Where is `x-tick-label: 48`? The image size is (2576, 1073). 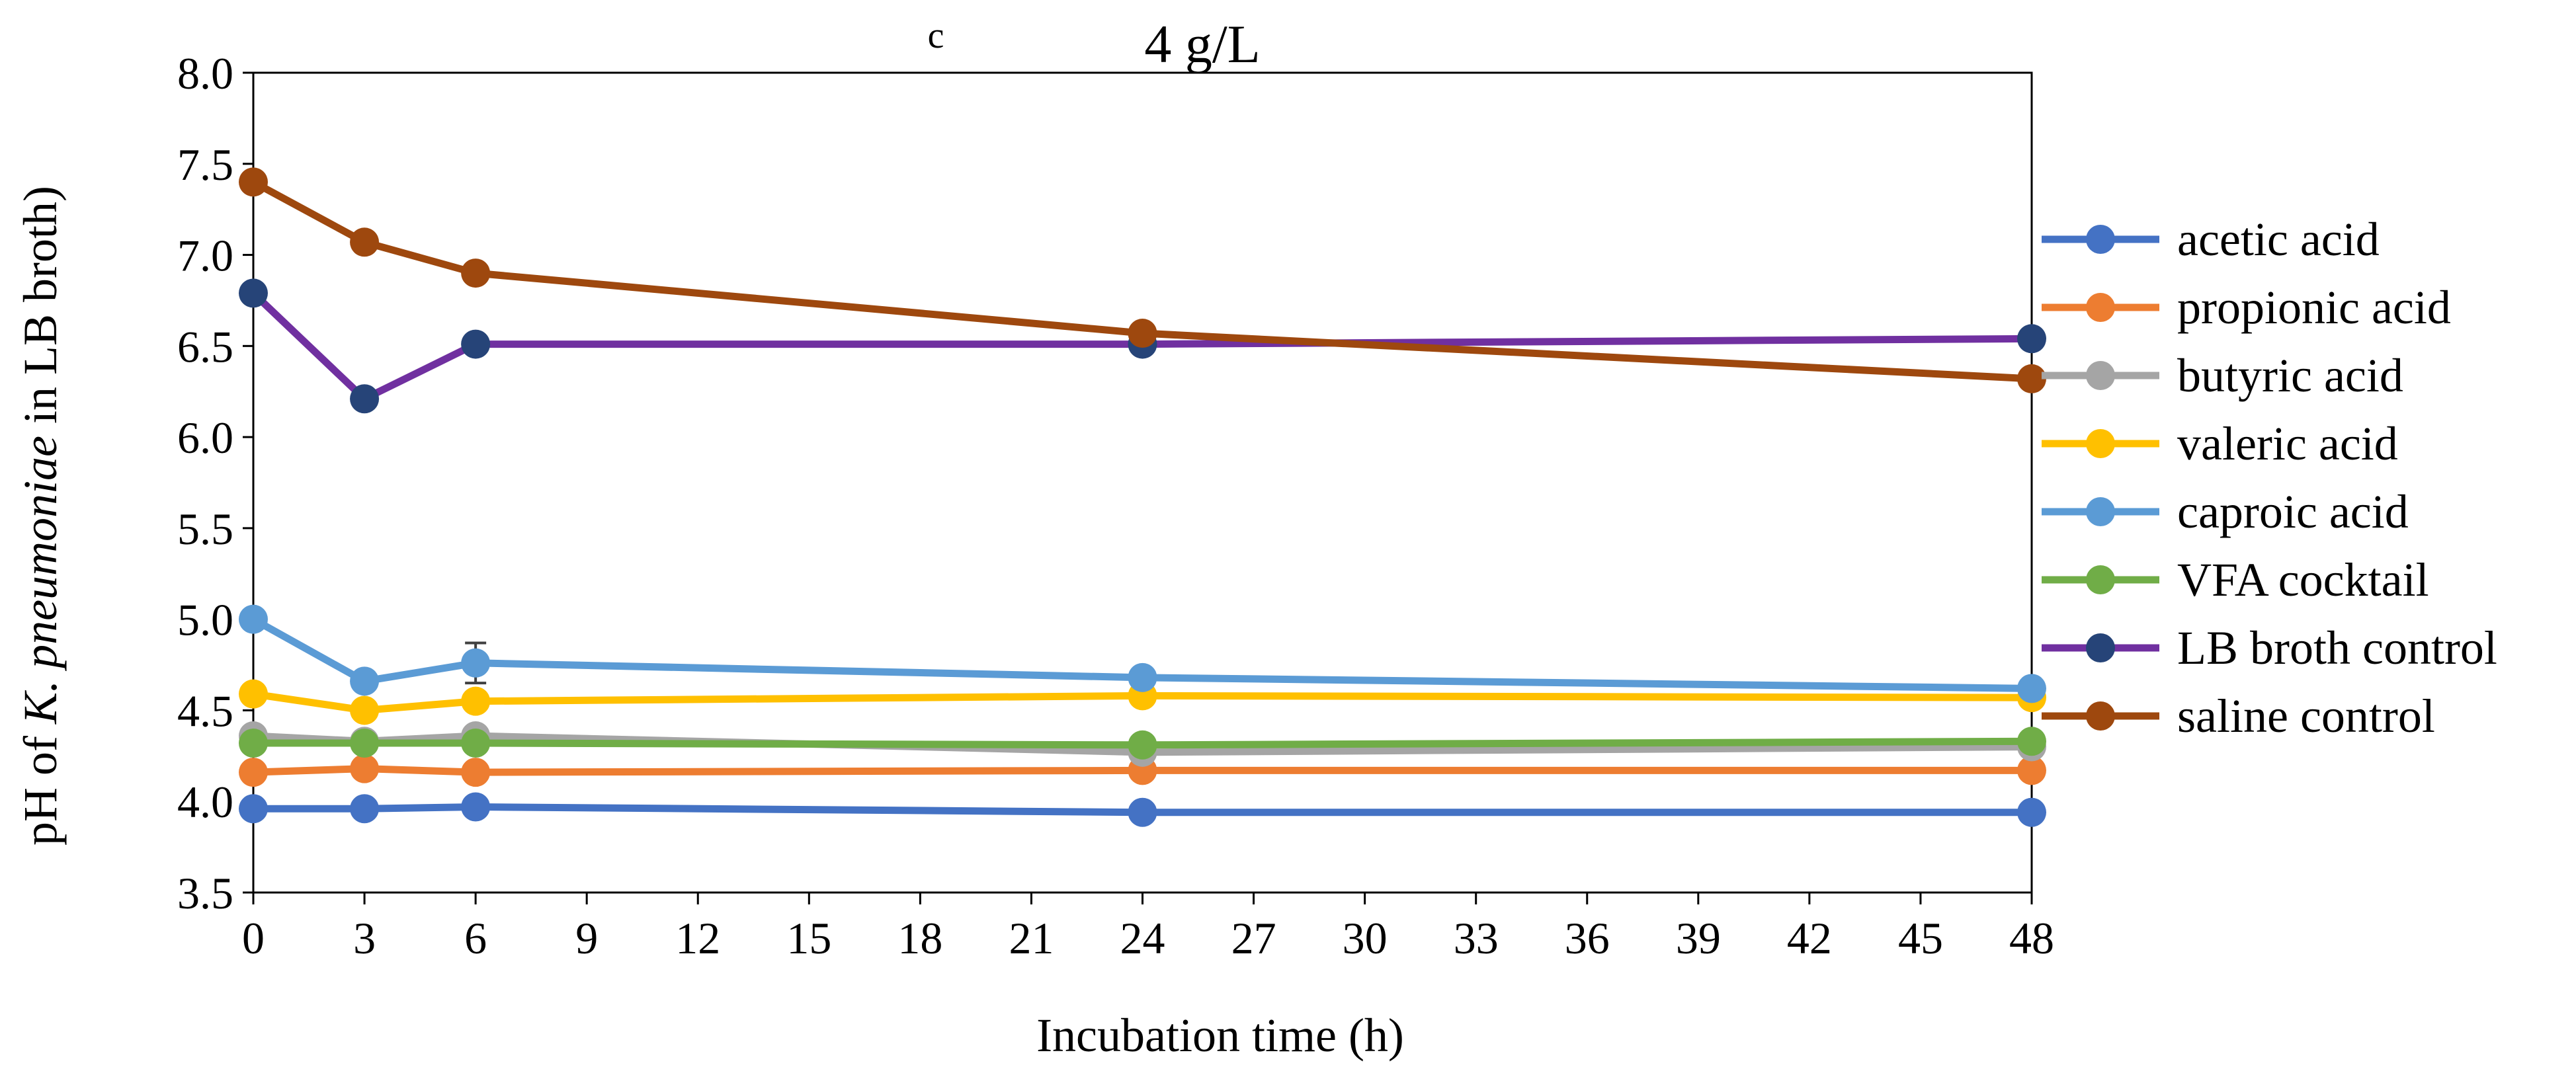
x-tick-label: 48 is located at coordinates (2031, 938).